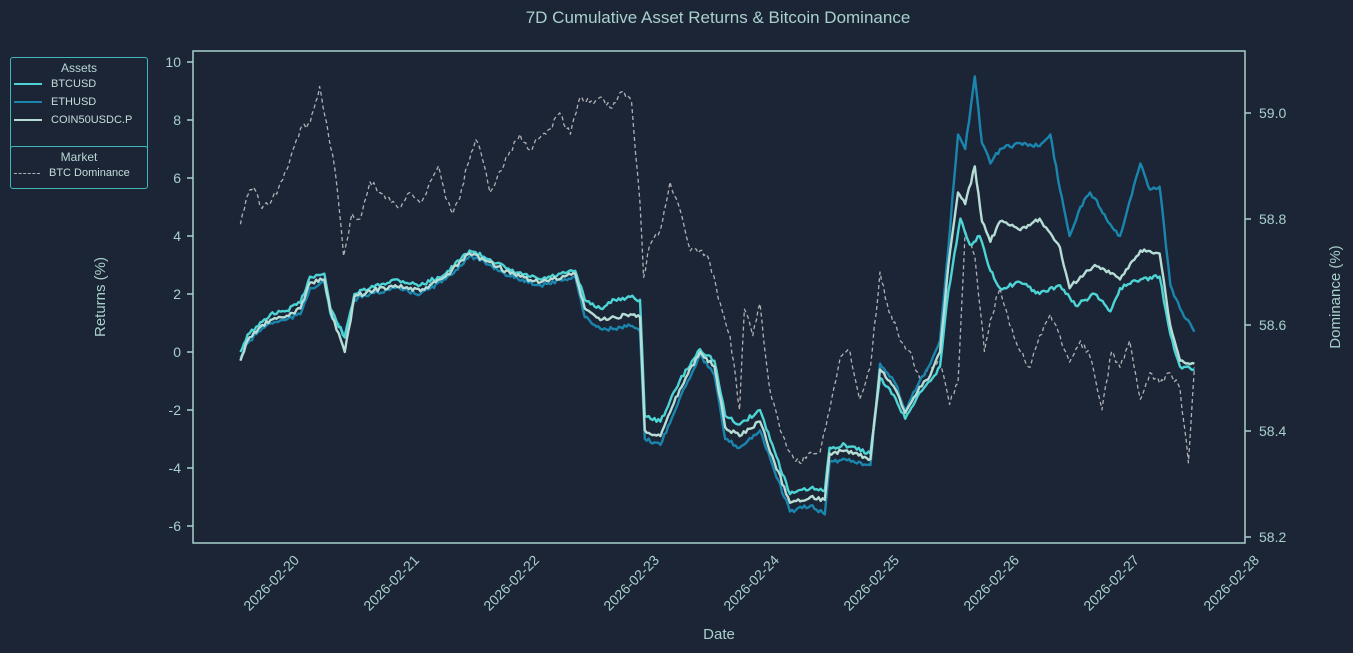  I want to click on x-tick-label: 2026-02-28, so click(1231, 583).